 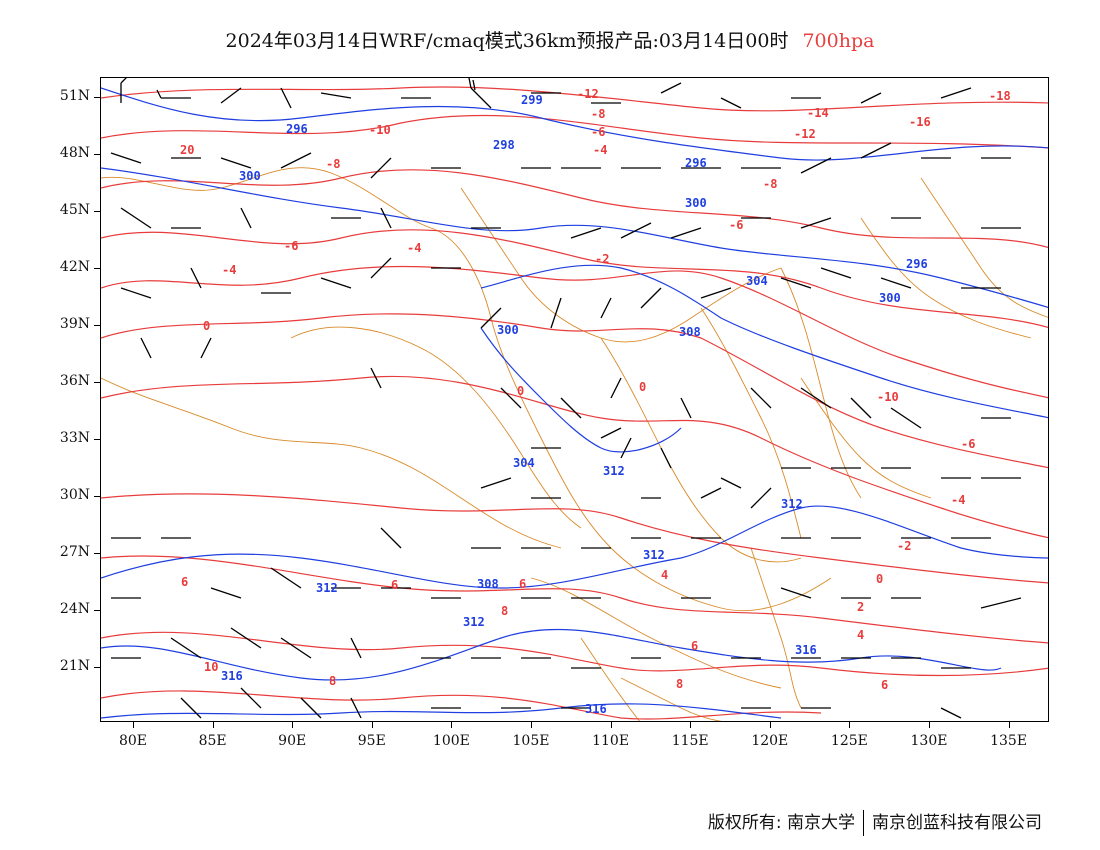 I want to click on title-main: 2024年03月14日WRF/cmaq模式36km预报产品:03月14日00时, so click(x=507, y=41).